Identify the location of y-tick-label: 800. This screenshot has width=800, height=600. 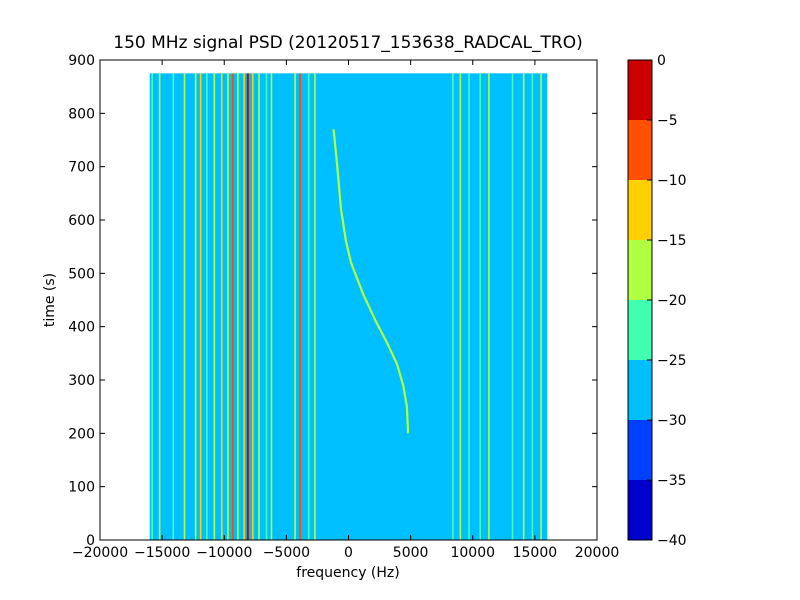
(81, 114).